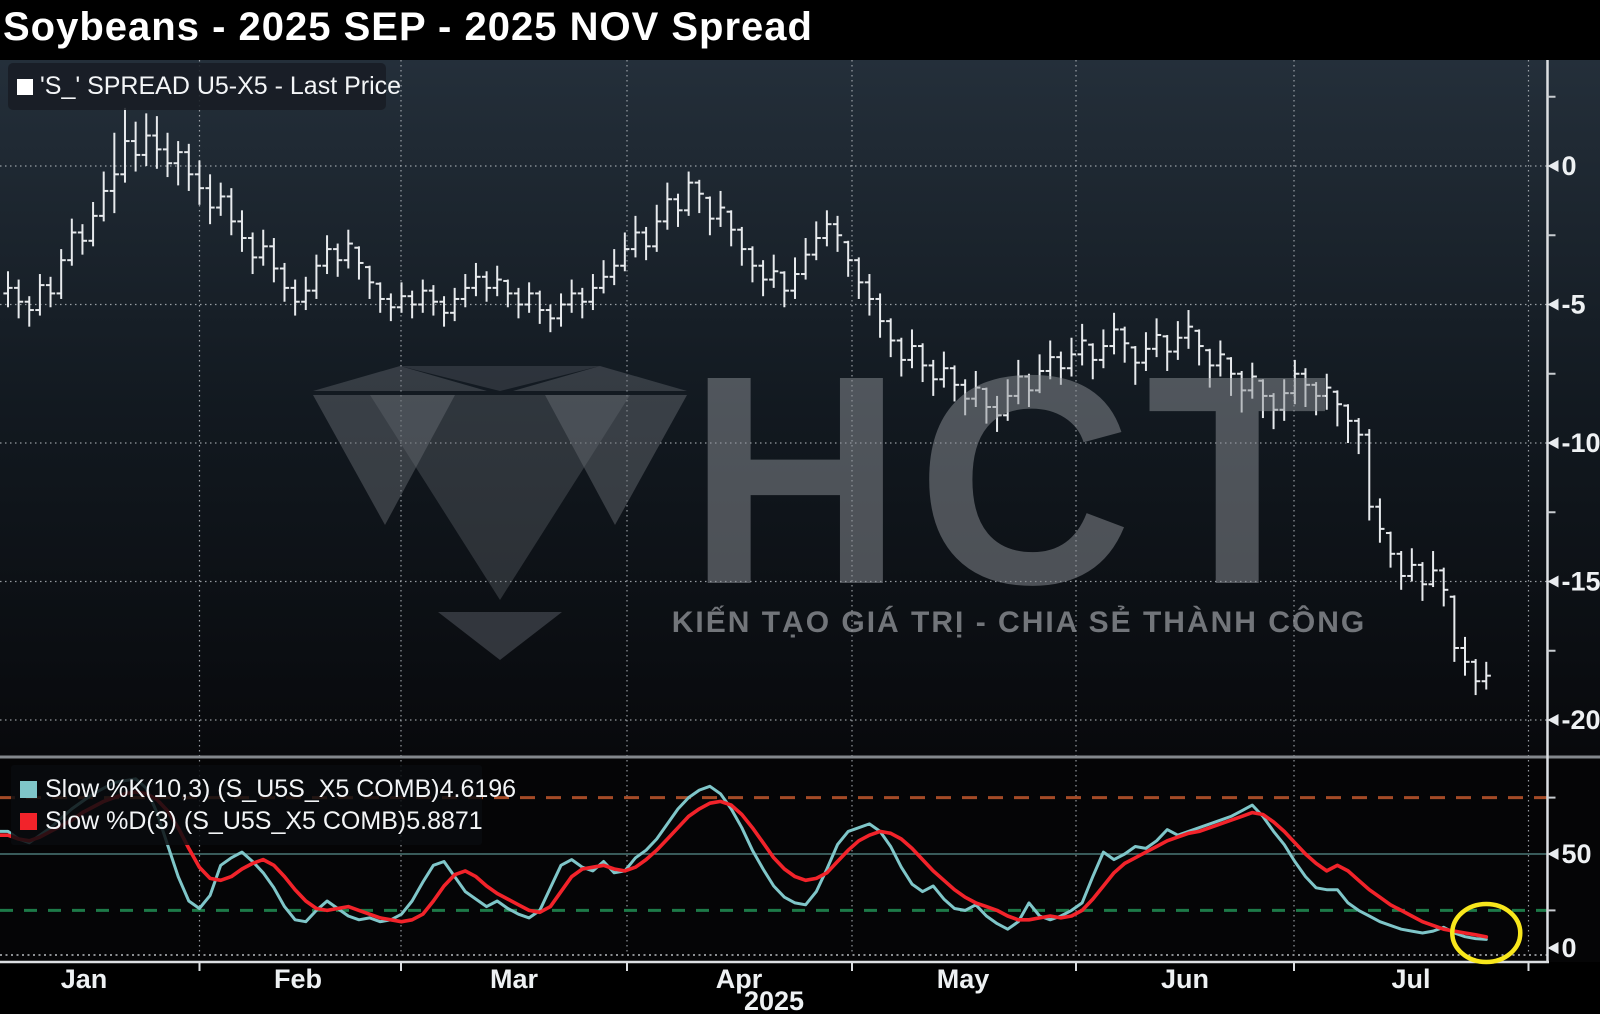  What do you see at coordinates (739, 979) in the screenshot?
I see `month-label: Apr` at bounding box center [739, 979].